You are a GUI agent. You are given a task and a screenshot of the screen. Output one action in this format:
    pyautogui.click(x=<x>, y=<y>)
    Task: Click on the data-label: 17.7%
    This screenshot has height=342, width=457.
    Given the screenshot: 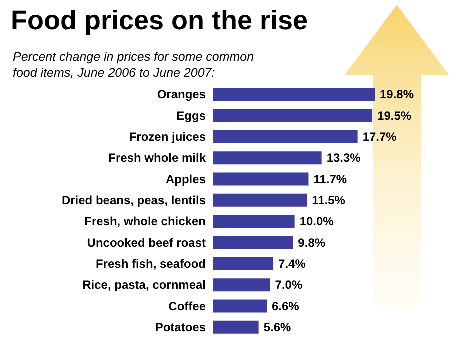 What is the action you would take?
    pyautogui.click(x=380, y=137)
    